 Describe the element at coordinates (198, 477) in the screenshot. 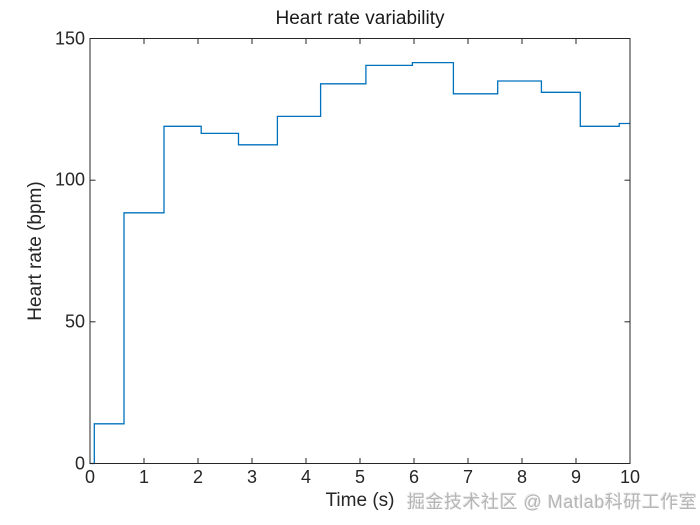

I see `x-tick-label: 2` at that location.